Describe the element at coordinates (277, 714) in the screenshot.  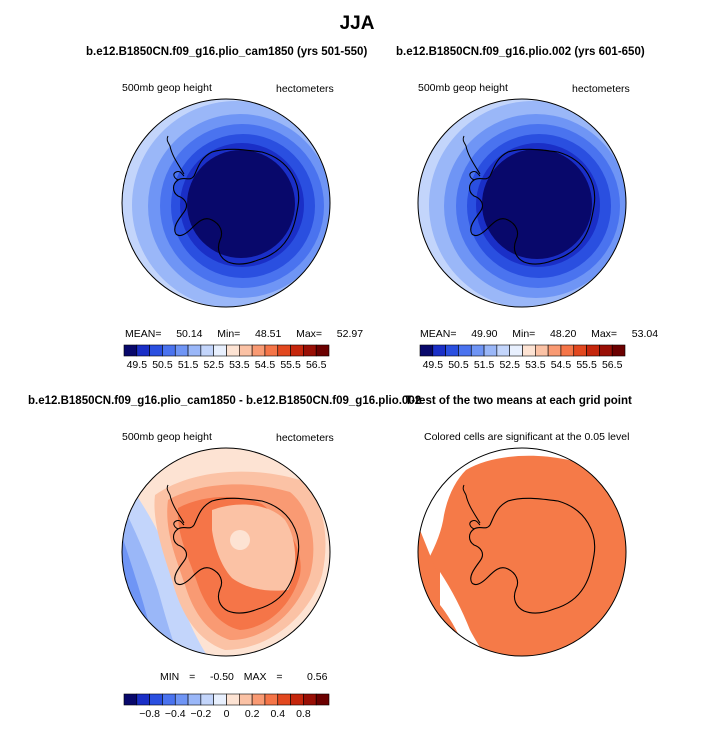
I see `colorbar-3-tick-label: 0.4` at that location.